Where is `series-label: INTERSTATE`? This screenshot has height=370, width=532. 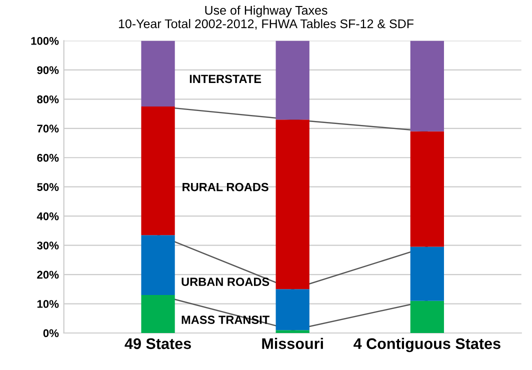 series-label: INTERSTATE is located at coordinates (226, 79).